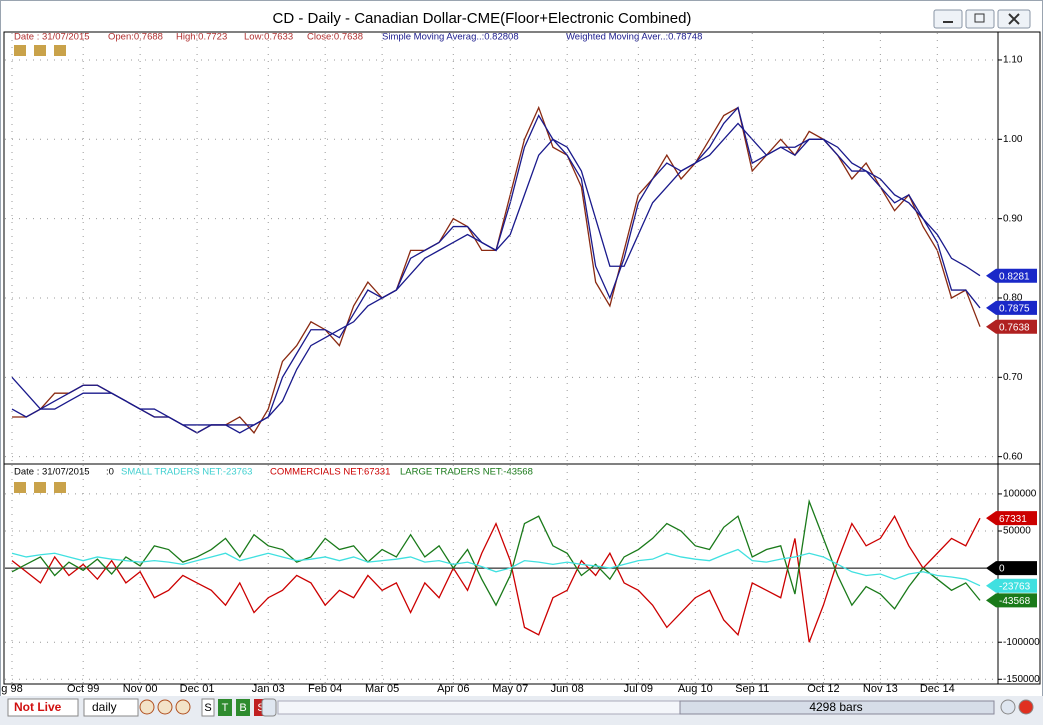  What do you see at coordinates (1021, 679) in the screenshot?
I see `y-tick-label: -150000` at bounding box center [1021, 679].